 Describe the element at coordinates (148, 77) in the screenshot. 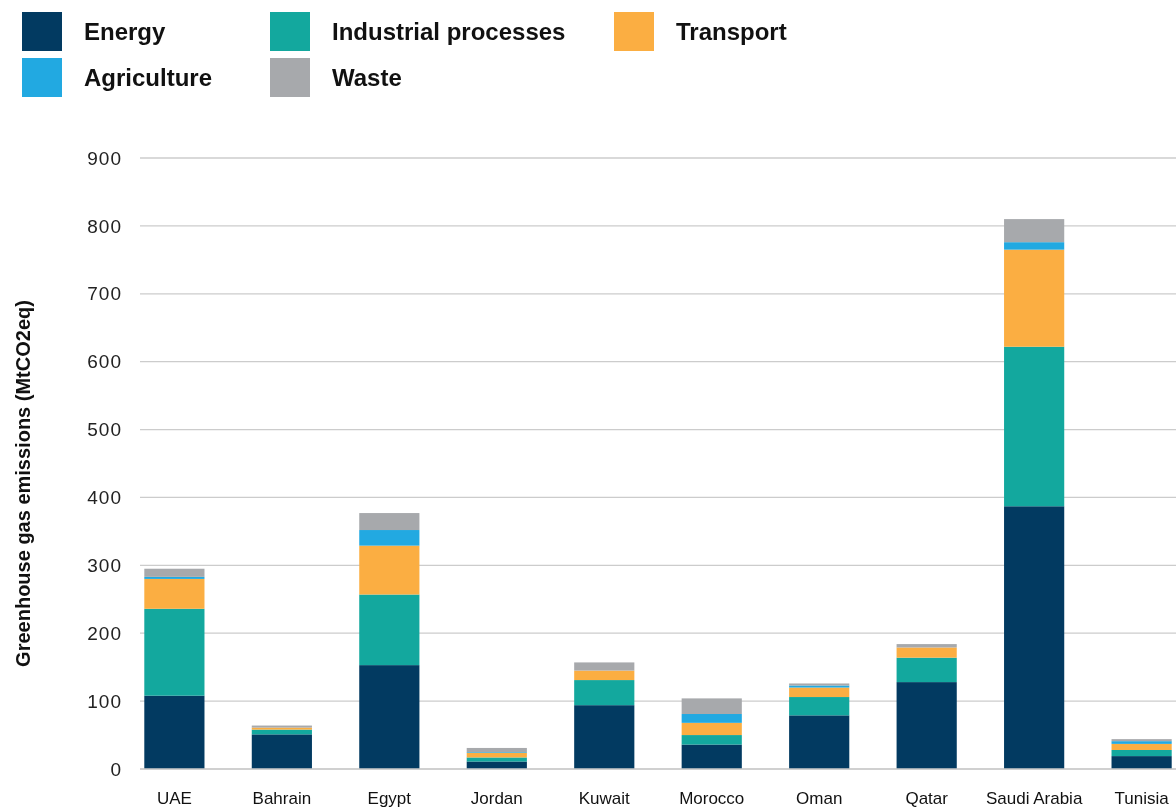

I see `legend-label: Agriculture` at that location.